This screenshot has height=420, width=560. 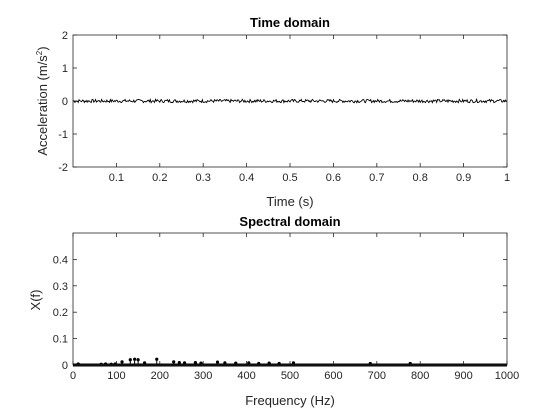 What do you see at coordinates (289, 221) in the screenshot?
I see `spectral-domain-title: Spectral domain` at bounding box center [289, 221].